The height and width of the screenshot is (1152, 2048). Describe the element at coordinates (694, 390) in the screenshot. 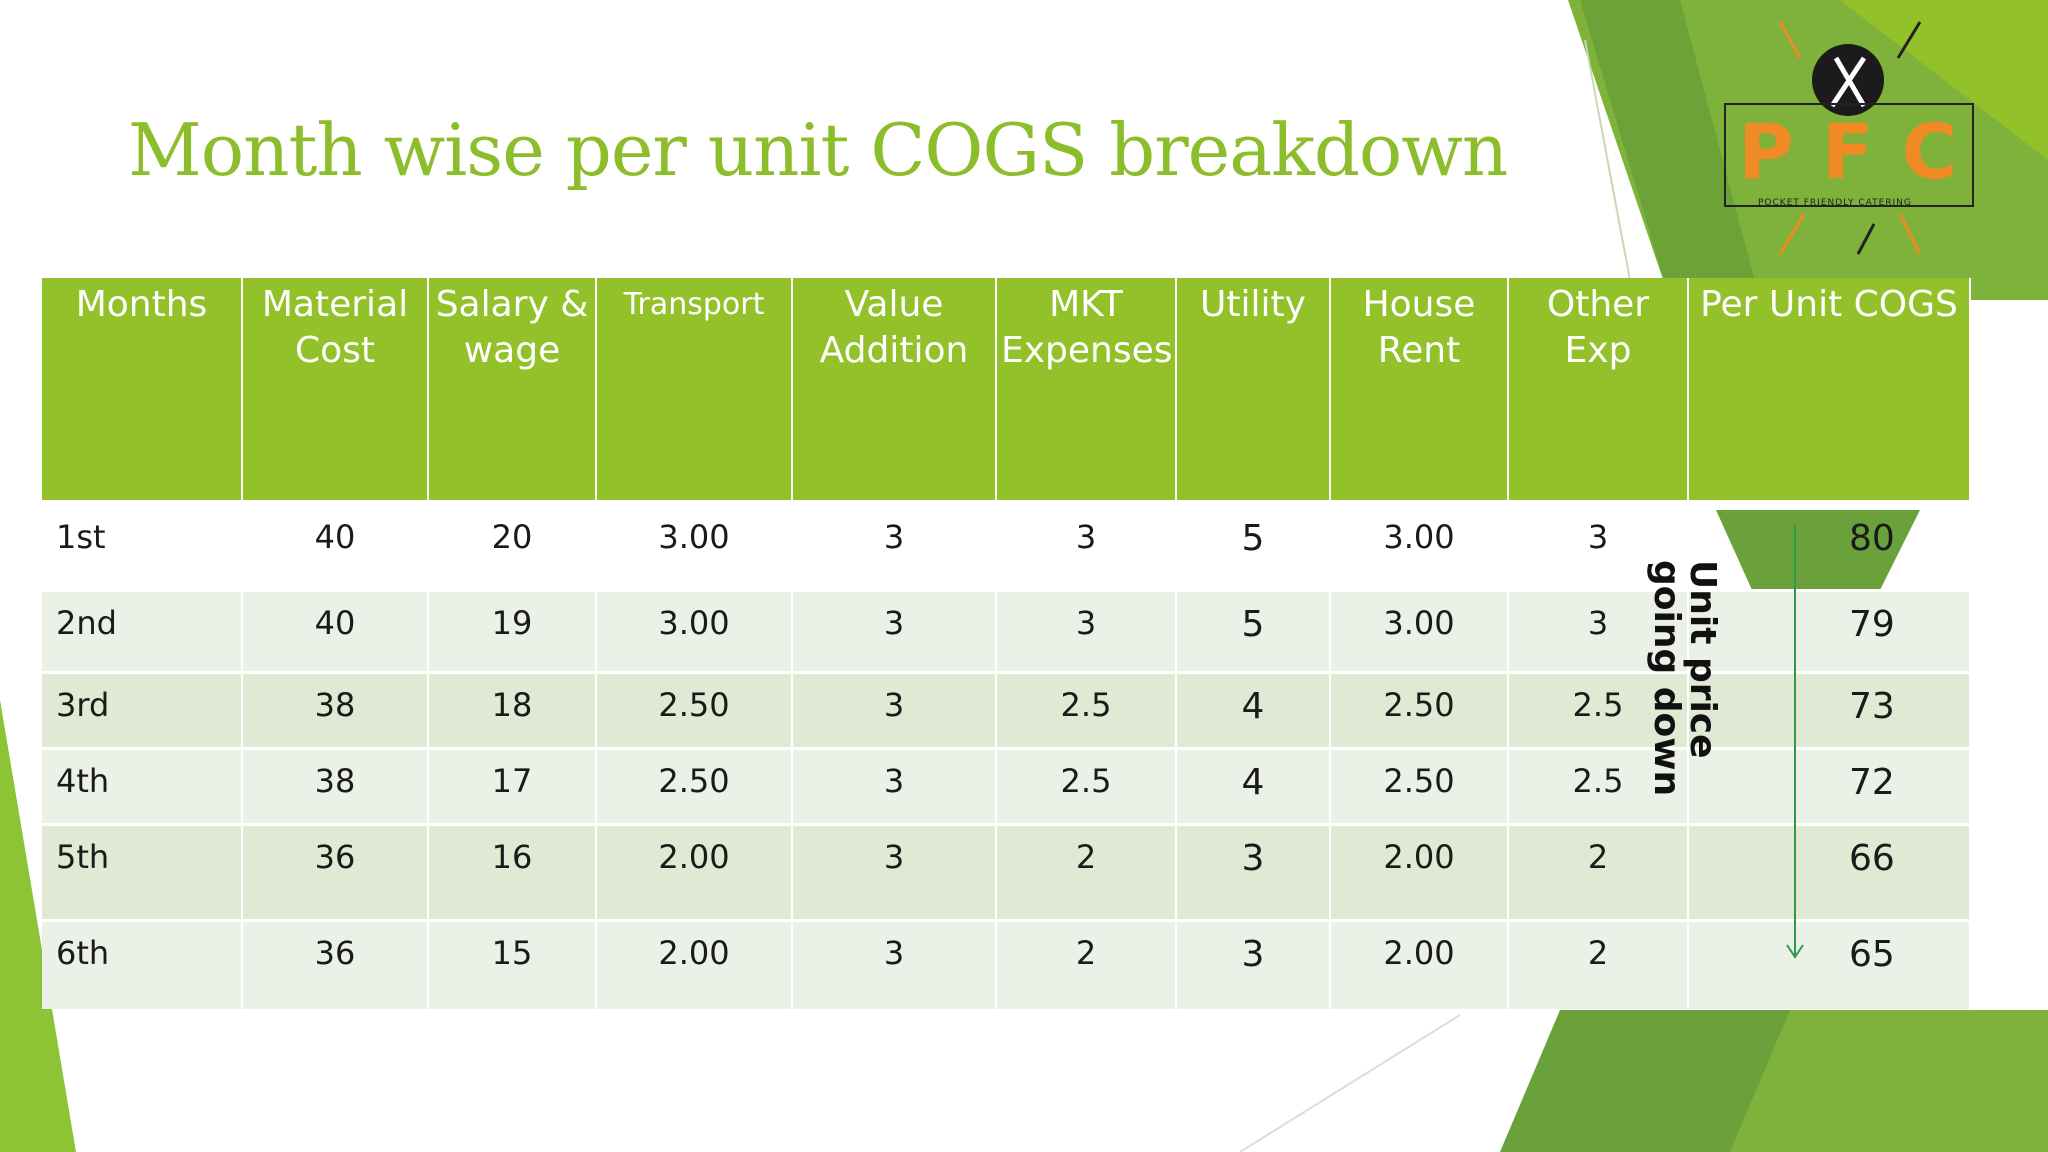

I see `header-transport: Transport` at that location.